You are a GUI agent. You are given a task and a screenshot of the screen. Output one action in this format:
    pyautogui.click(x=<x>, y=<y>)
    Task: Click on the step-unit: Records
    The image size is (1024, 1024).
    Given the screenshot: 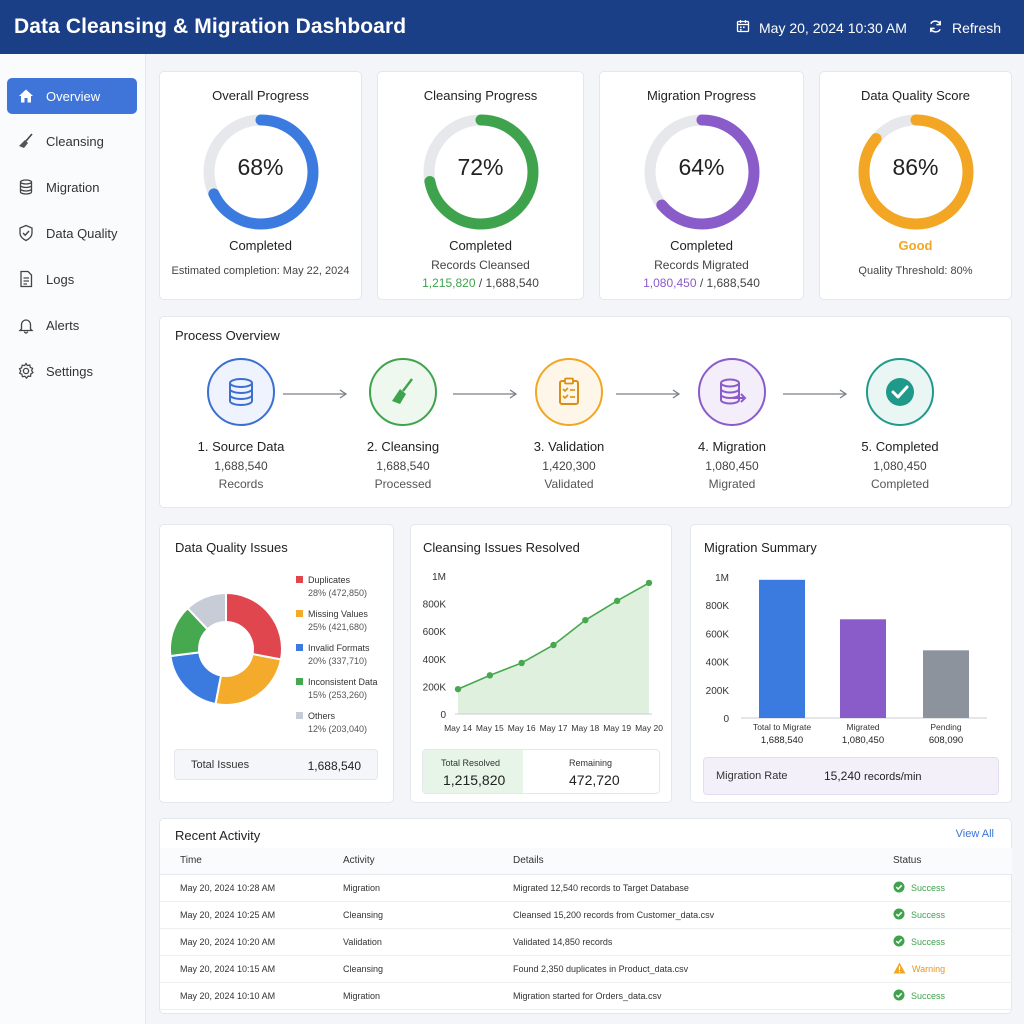 What is the action you would take?
    pyautogui.click(x=241, y=484)
    